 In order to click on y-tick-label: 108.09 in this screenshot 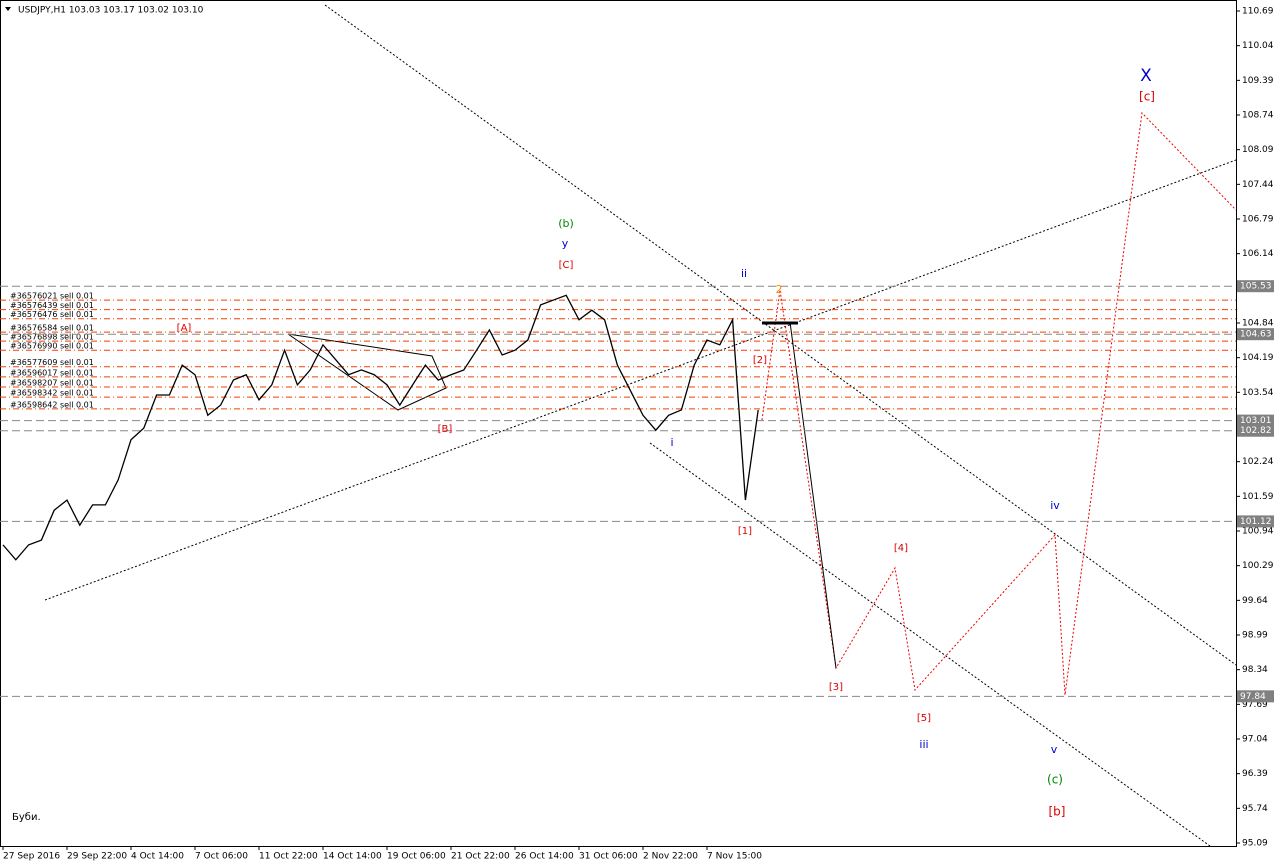, I will do `click(1258, 150)`.